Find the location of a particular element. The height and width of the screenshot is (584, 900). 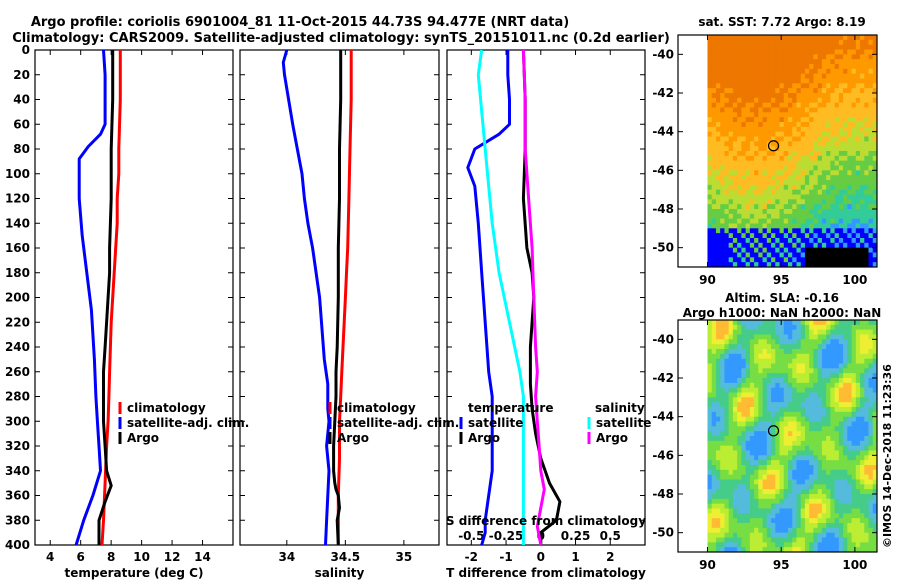

s-difference-label: S difference from climatology is located at coordinates (546, 521).